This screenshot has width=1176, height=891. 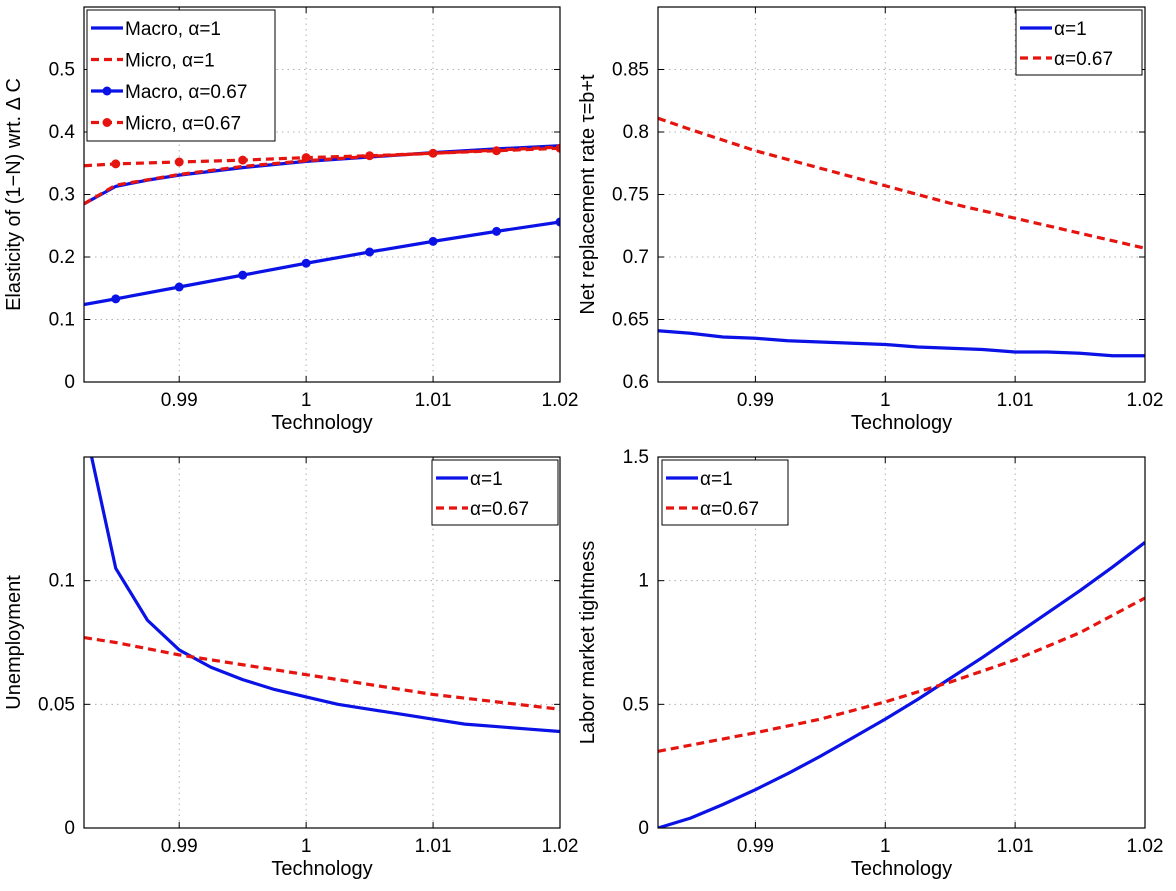 I want to click on y-tick-label: 0.05, so click(x=56, y=704).